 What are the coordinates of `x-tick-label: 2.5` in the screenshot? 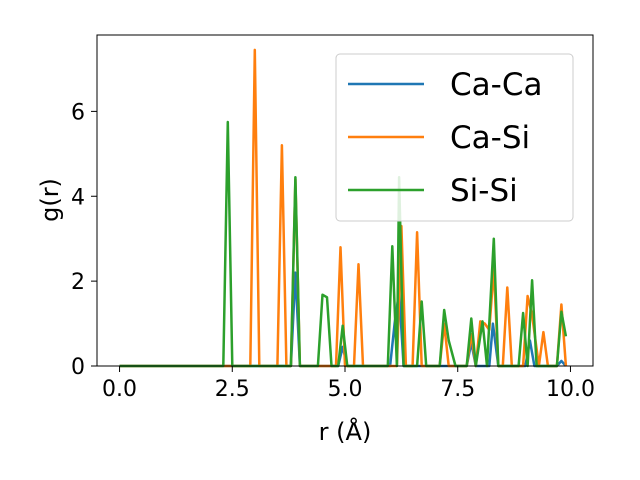 It's located at (232, 389).